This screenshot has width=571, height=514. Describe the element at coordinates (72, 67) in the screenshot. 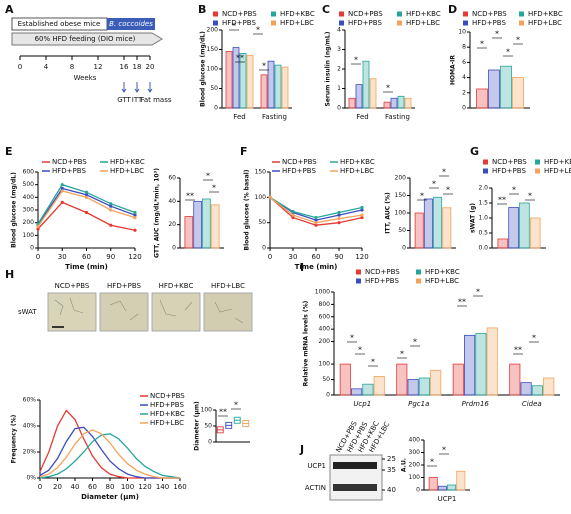

I see `timeline-tick-label: 8` at that location.